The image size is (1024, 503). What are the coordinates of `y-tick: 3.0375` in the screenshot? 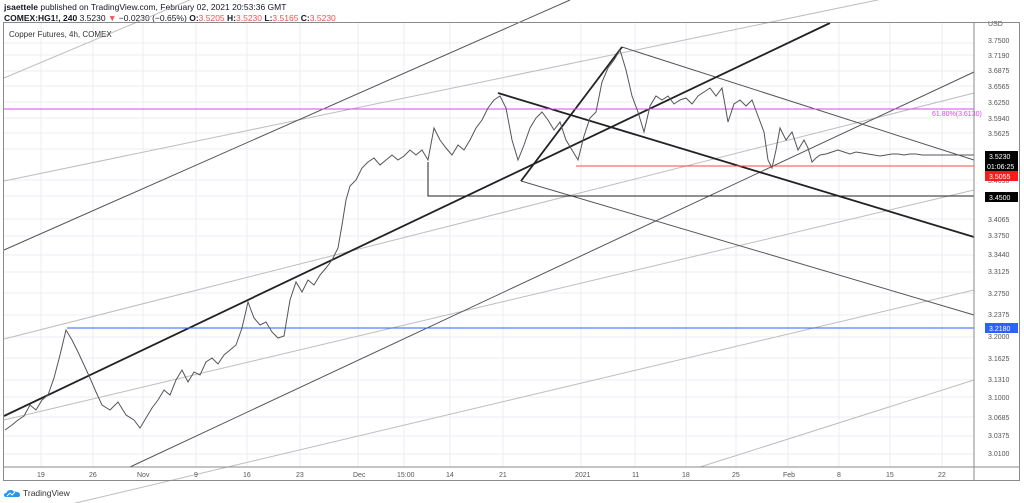 It's located at (999, 436).